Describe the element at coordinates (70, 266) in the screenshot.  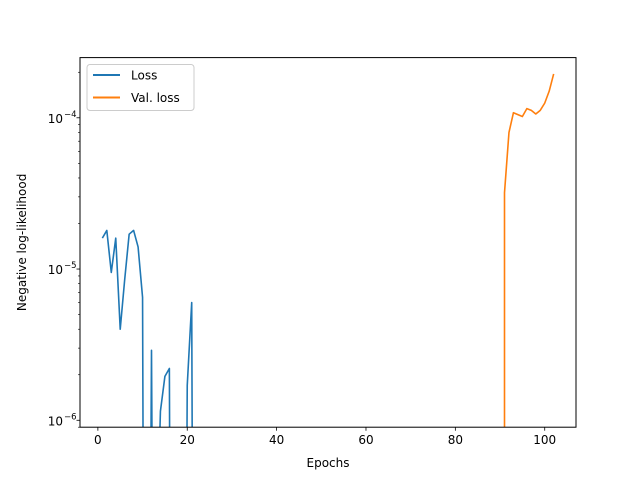
I see `y-tick-exponent: −5` at that location.